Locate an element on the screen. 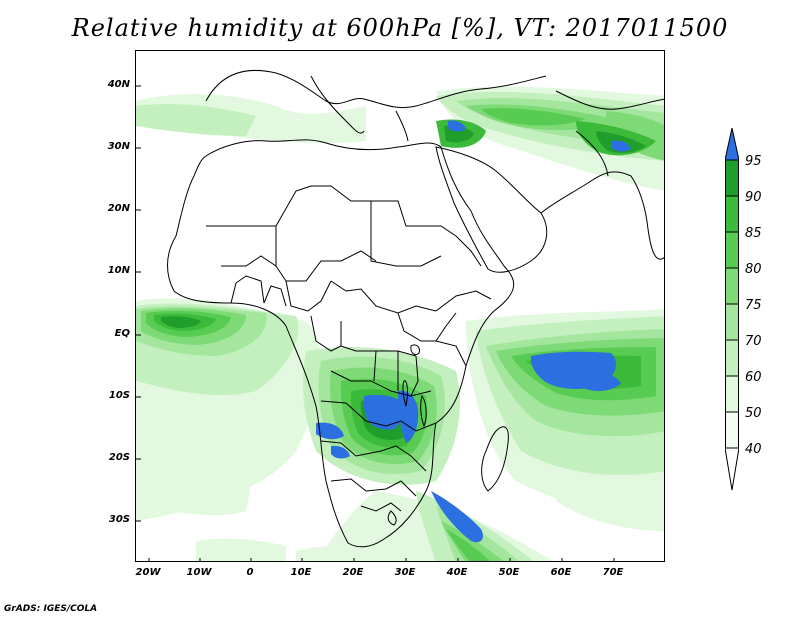 The image size is (800, 618). lat-label-40n: 40N is located at coordinates (118, 84).